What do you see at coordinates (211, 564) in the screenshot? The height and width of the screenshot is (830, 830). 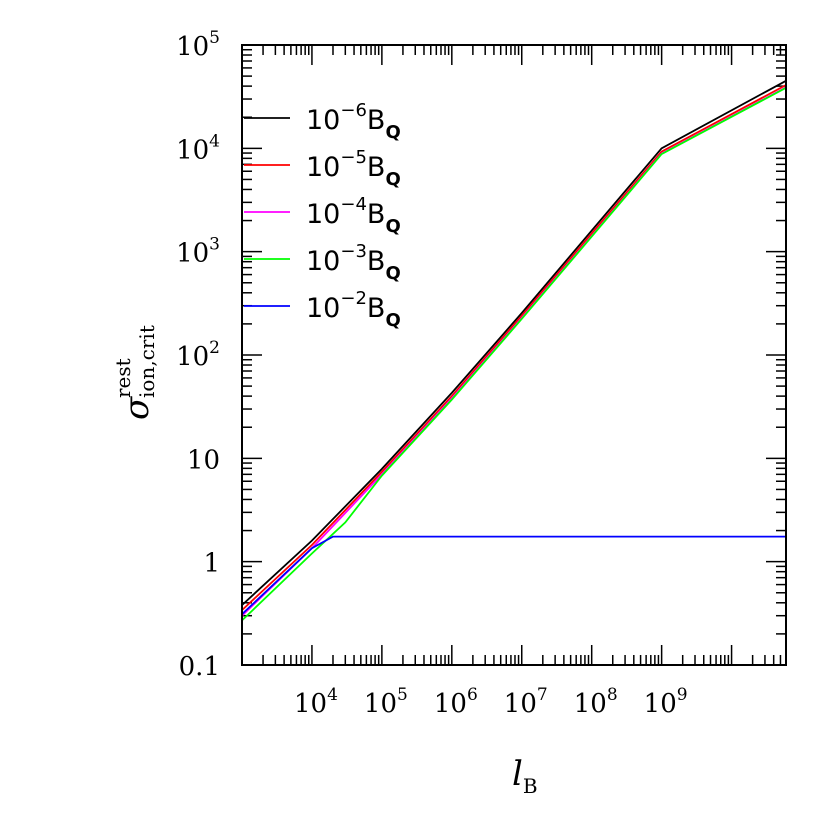 I see `y-tick-label: 1` at bounding box center [211, 564].